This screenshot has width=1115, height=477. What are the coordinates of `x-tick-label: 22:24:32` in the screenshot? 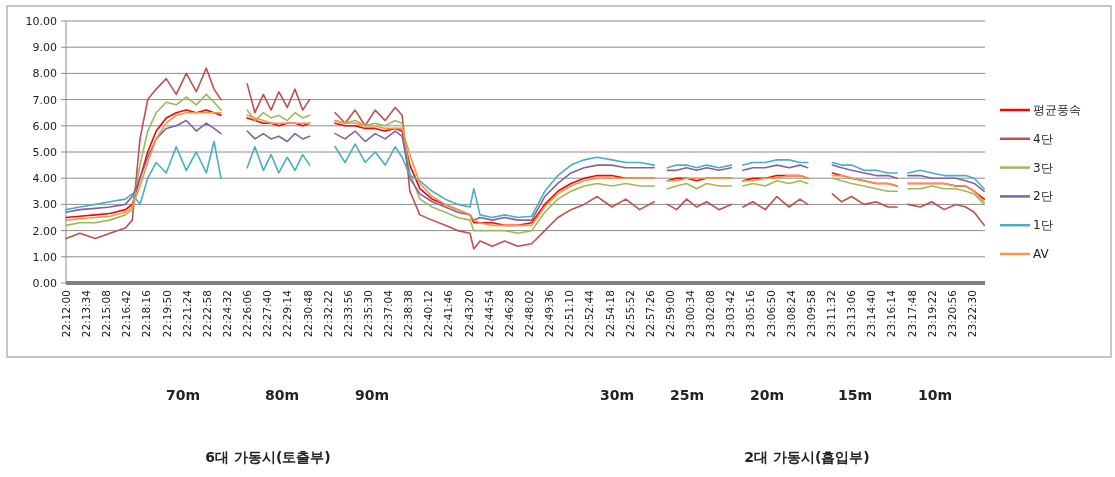 It's located at (227, 314).